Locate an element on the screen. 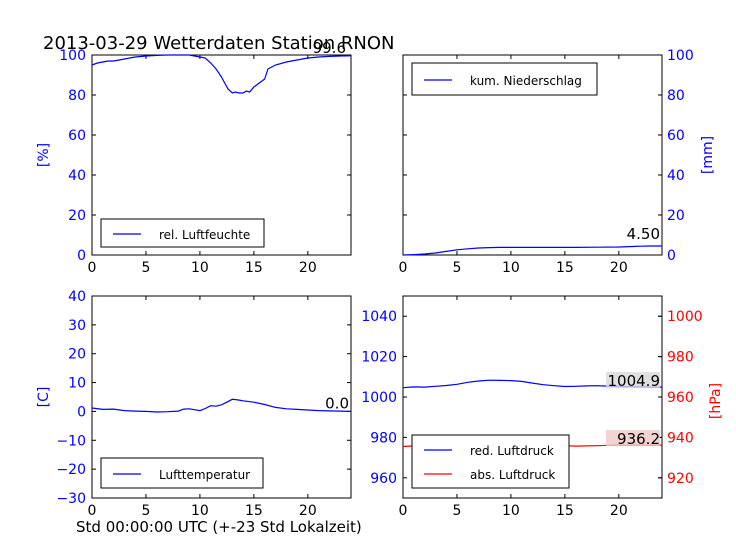  humidity-frame is located at coordinates (221, 155).